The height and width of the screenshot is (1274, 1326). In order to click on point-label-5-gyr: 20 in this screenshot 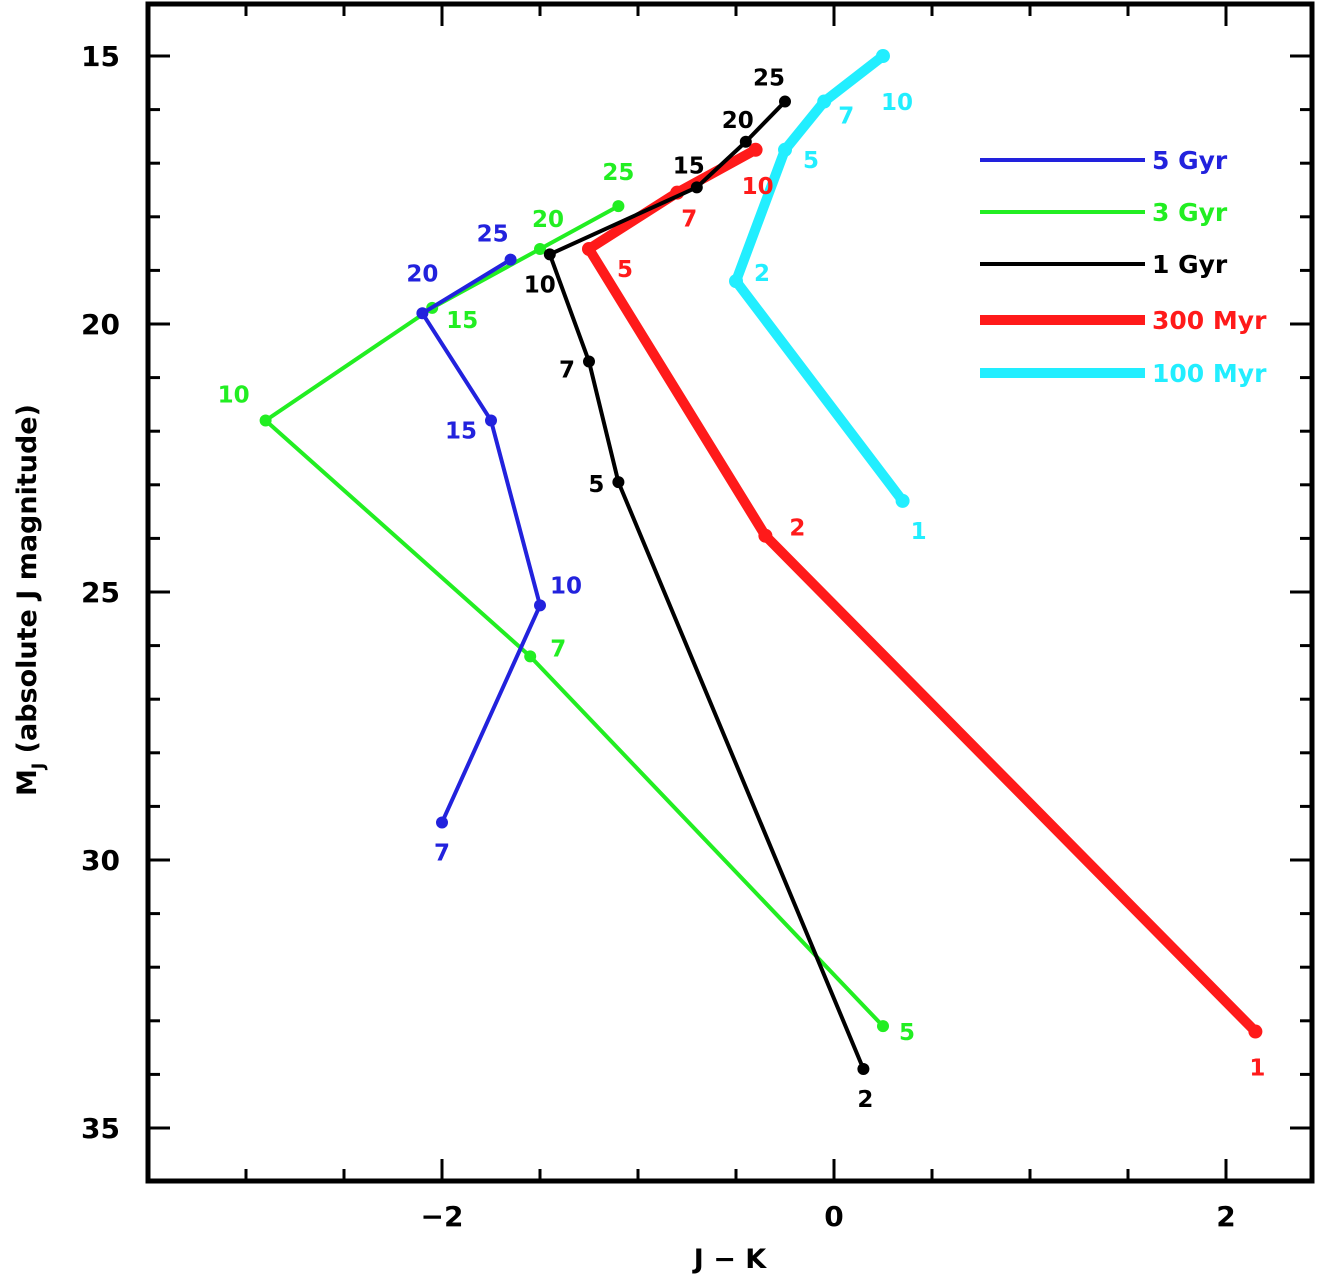, I will do `click(422, 274)`.